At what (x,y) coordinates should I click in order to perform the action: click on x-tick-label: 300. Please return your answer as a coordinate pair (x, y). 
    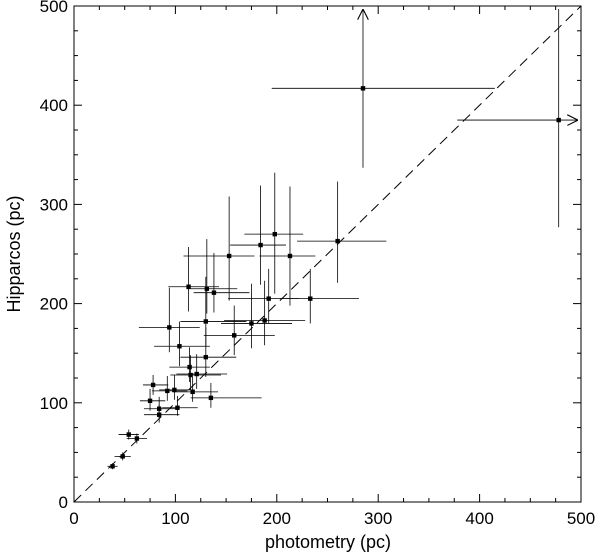
    Looking at the image, I should click on (378, 518).